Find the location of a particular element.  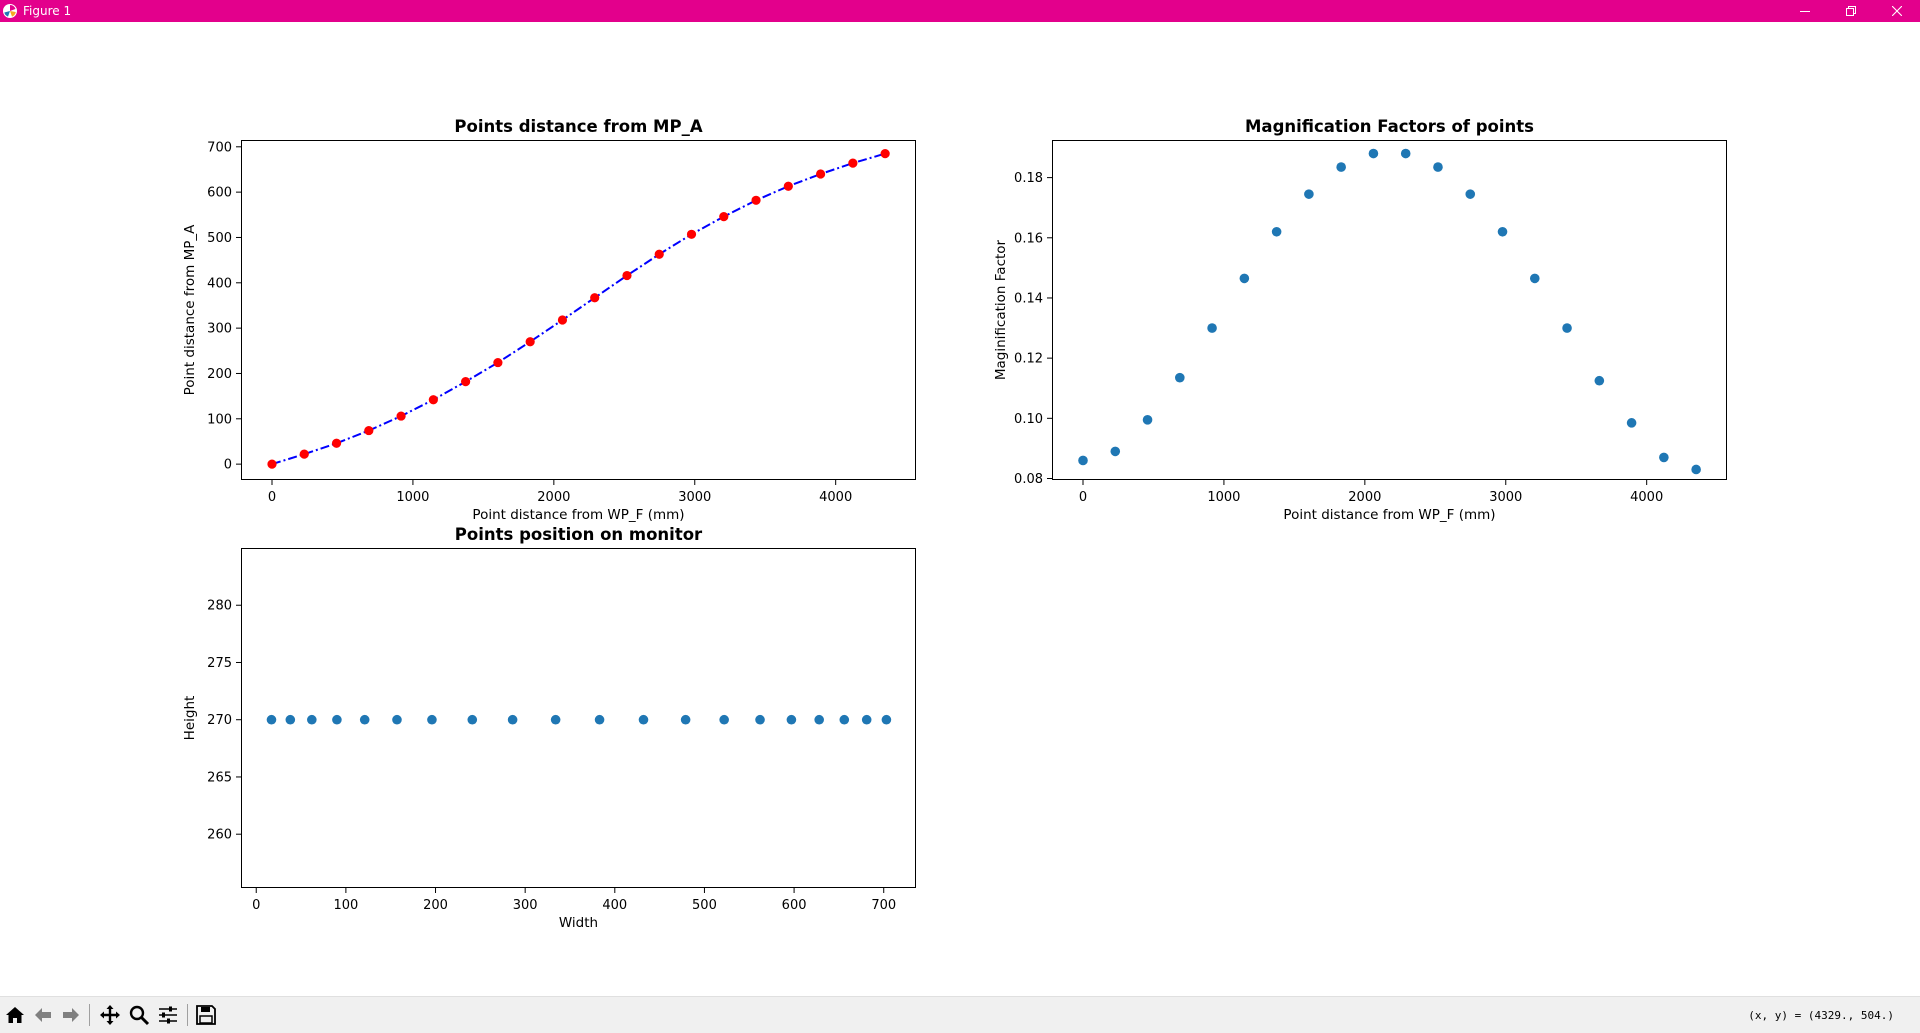

y-tick-label: 100 is located at coordinates (219, 419).